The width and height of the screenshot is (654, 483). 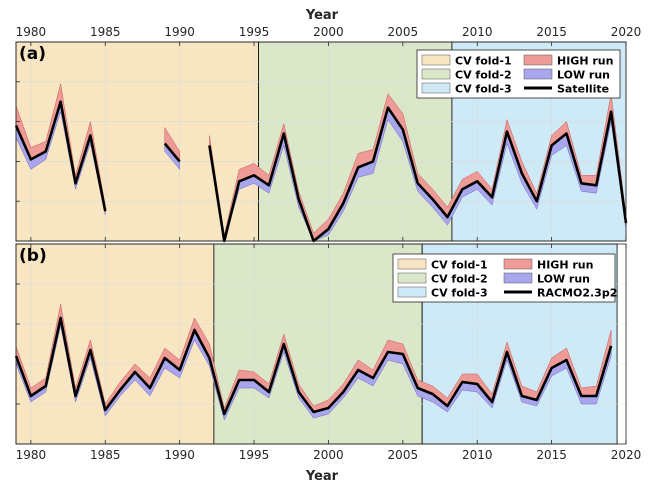 I want to click on cv-fold-1-region, so click(x=115, y=344).